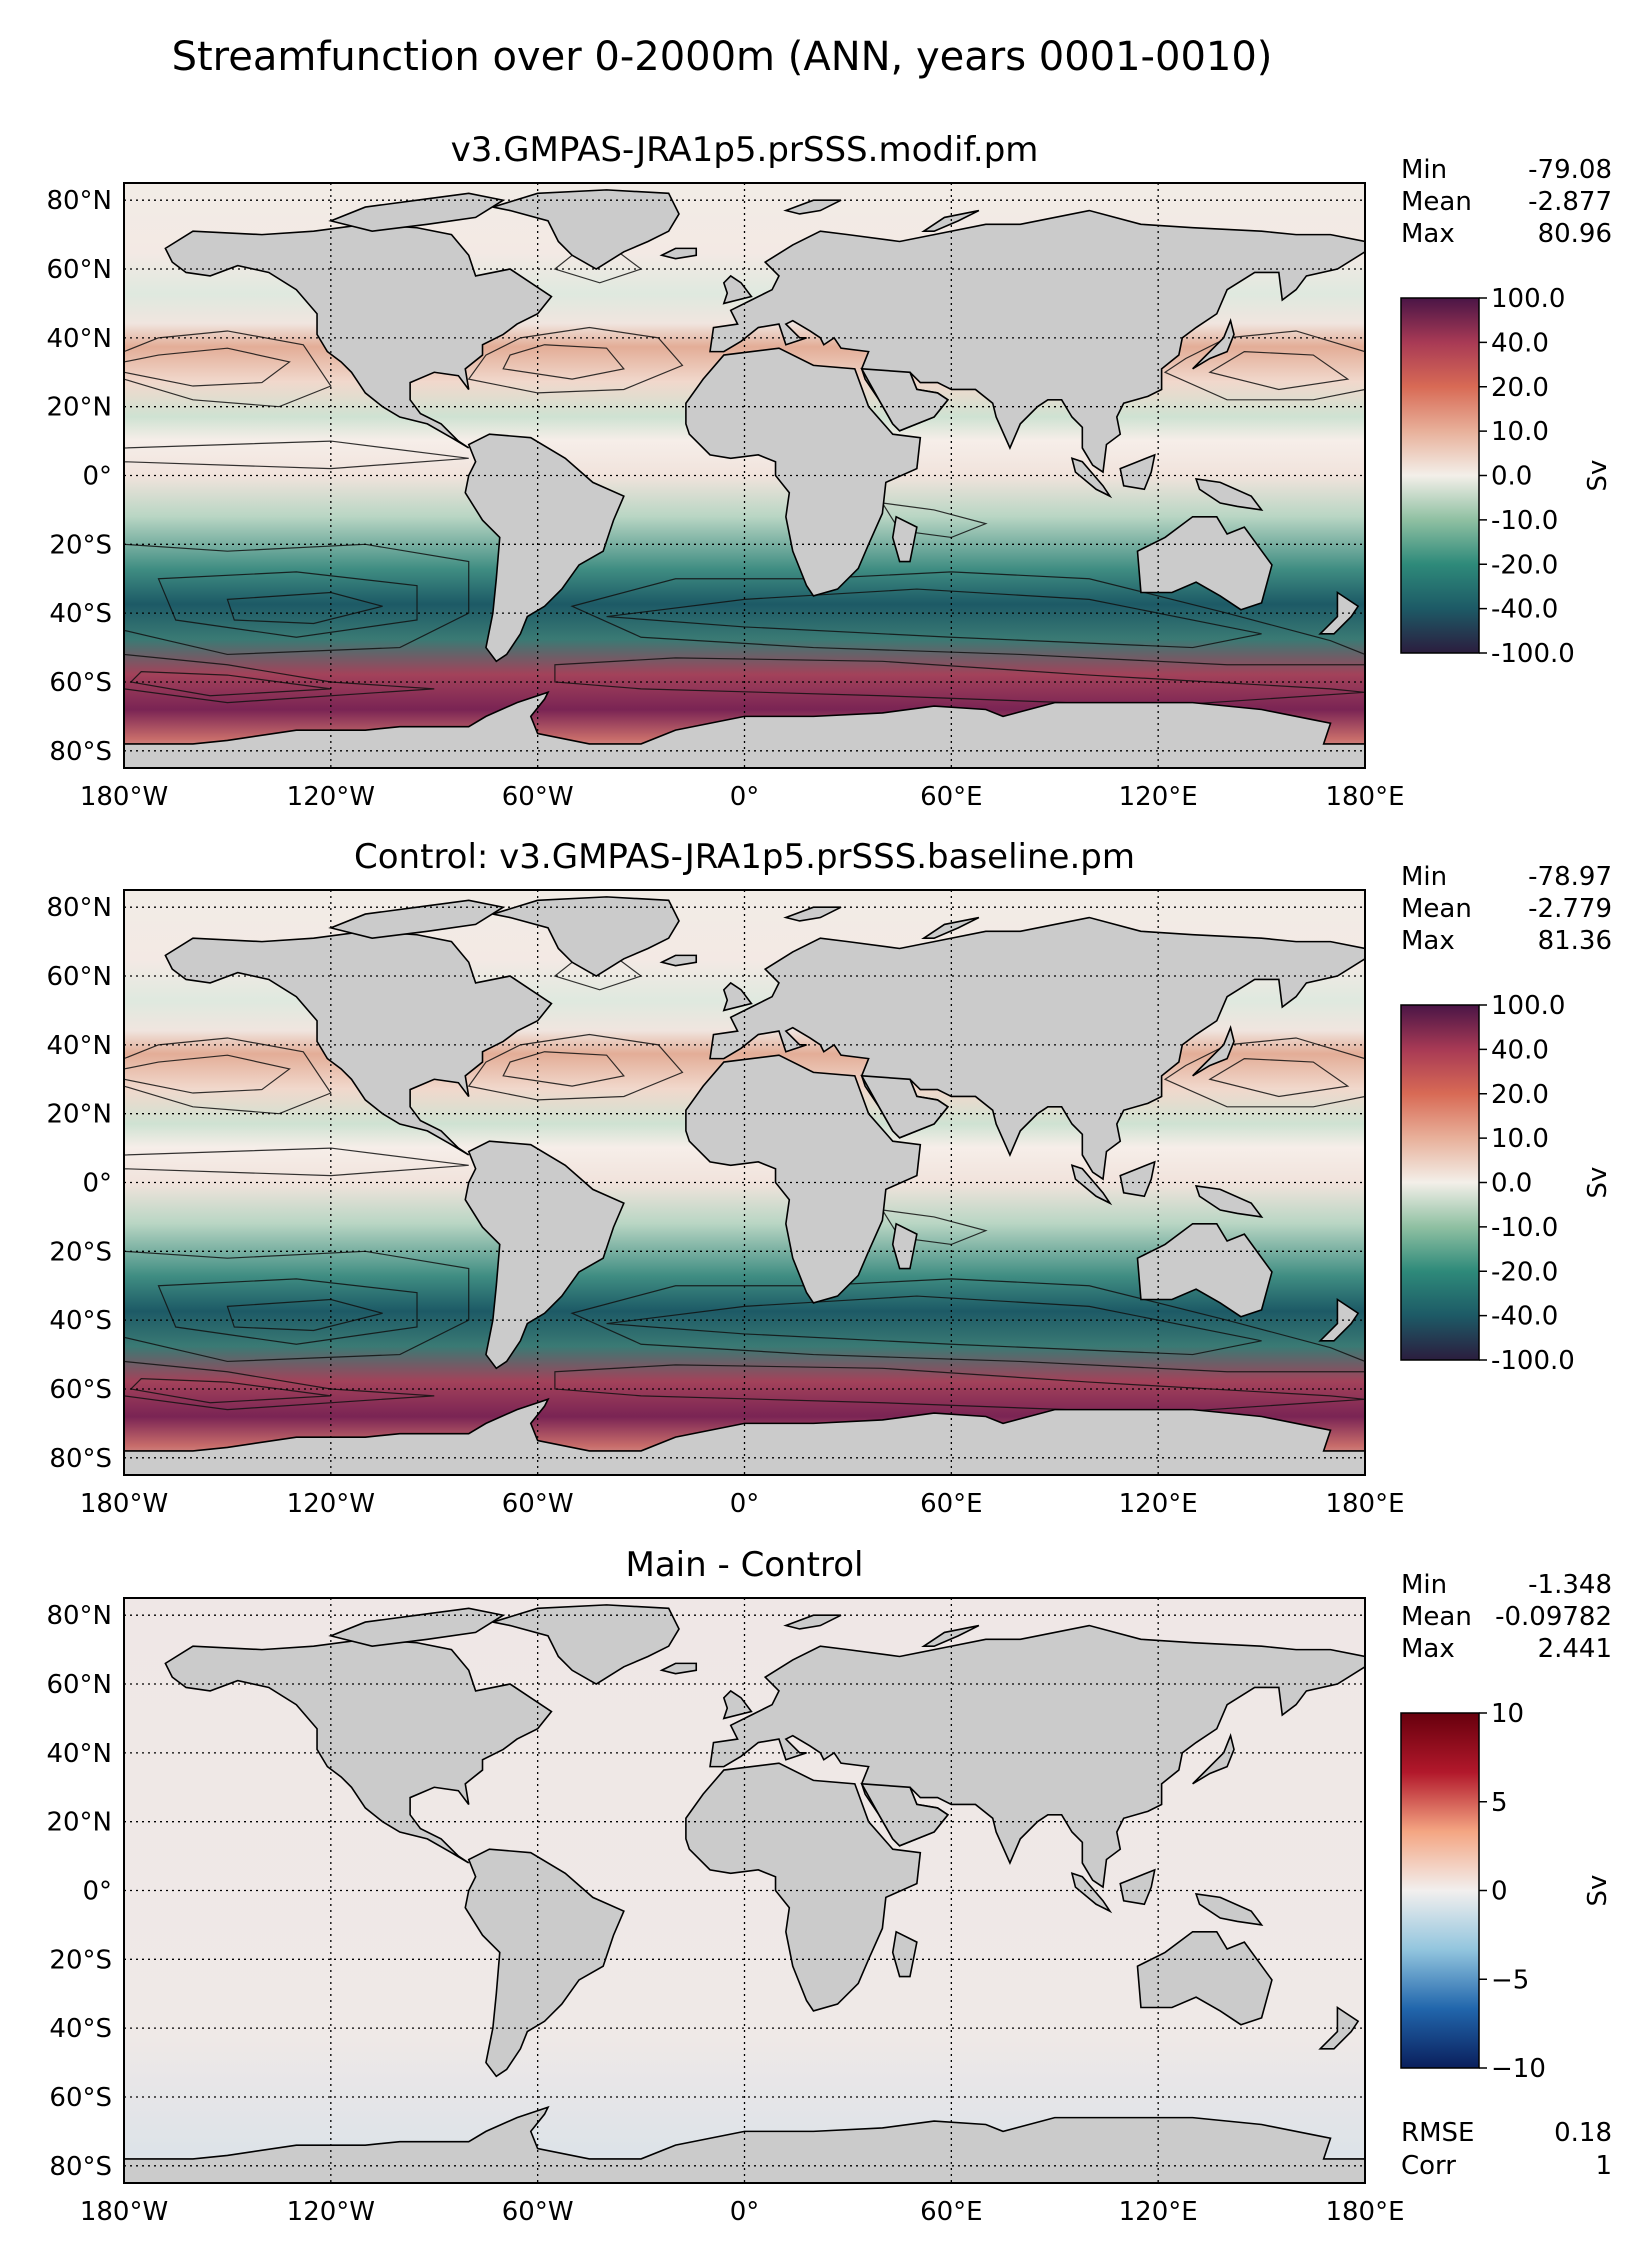 This screenshot has height=2265, width=1651. Describe the element at coordinates (1499, 1803) in the screenshot. I see `colorbar-tick-label: 5` at that location.